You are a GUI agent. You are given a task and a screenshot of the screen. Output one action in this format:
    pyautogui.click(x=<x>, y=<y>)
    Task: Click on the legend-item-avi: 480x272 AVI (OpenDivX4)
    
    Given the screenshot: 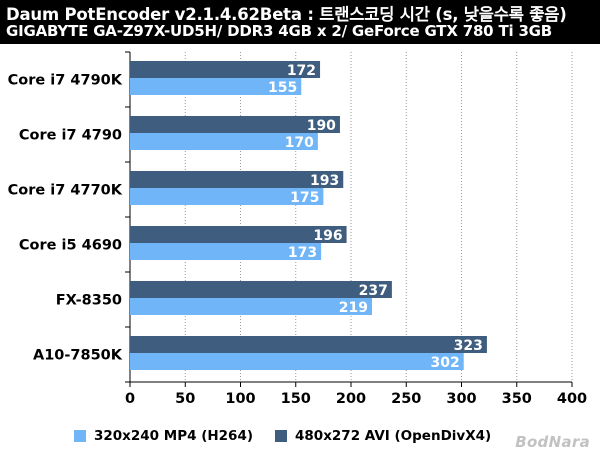 What is the action you would take?
    pyautogui.click(x=383, y=436)
    